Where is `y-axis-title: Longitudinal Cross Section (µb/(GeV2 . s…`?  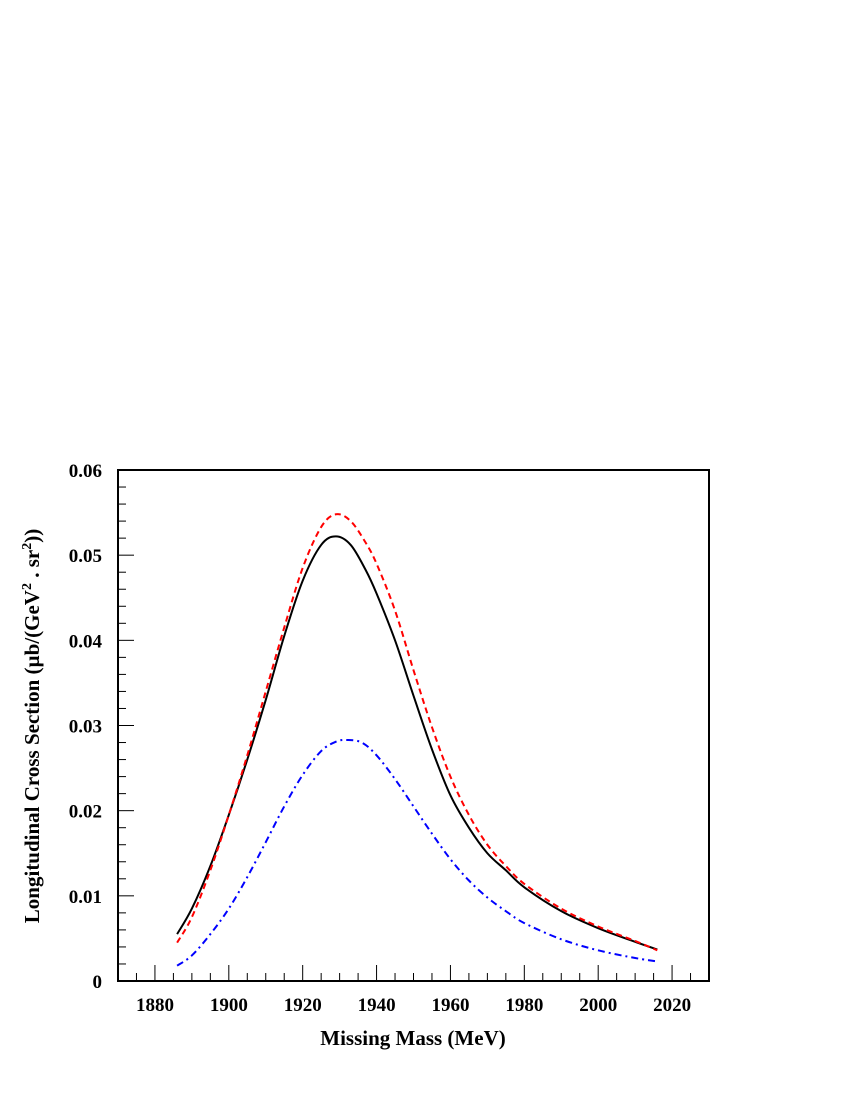 y-axis-title: Longitudinal Cross Section (µb/(GeV2 . s… is located at coordinates (32, 726).